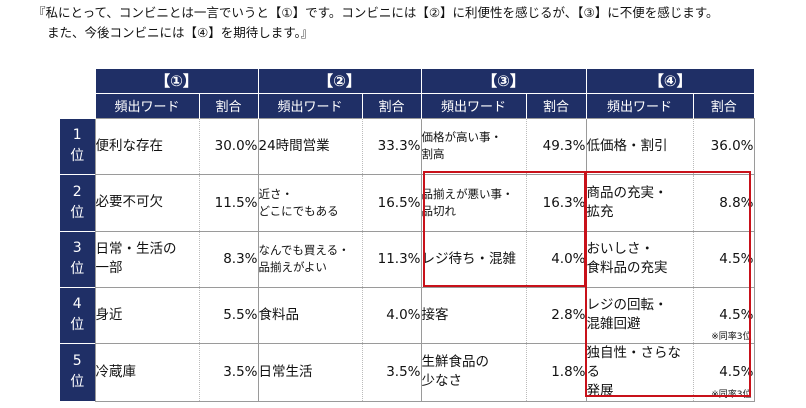 This screenshot has width=806, height=408. I want to click on frequent-word-cell: 日常生活, so click(309, 372).